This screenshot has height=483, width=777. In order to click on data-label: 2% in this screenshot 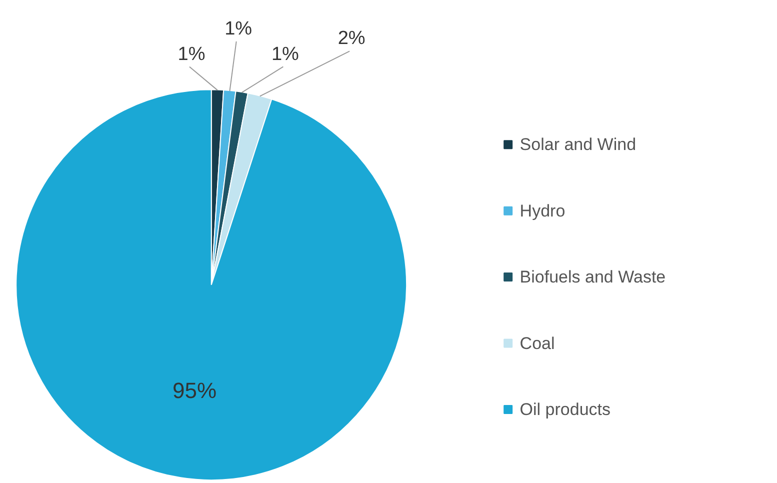, I will do `click(352, 39)`.